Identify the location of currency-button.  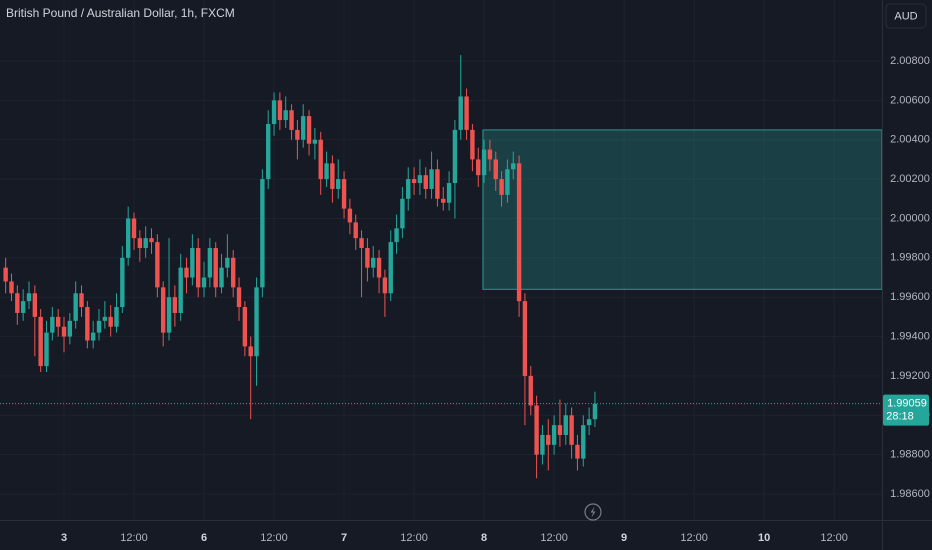
(906, 16).